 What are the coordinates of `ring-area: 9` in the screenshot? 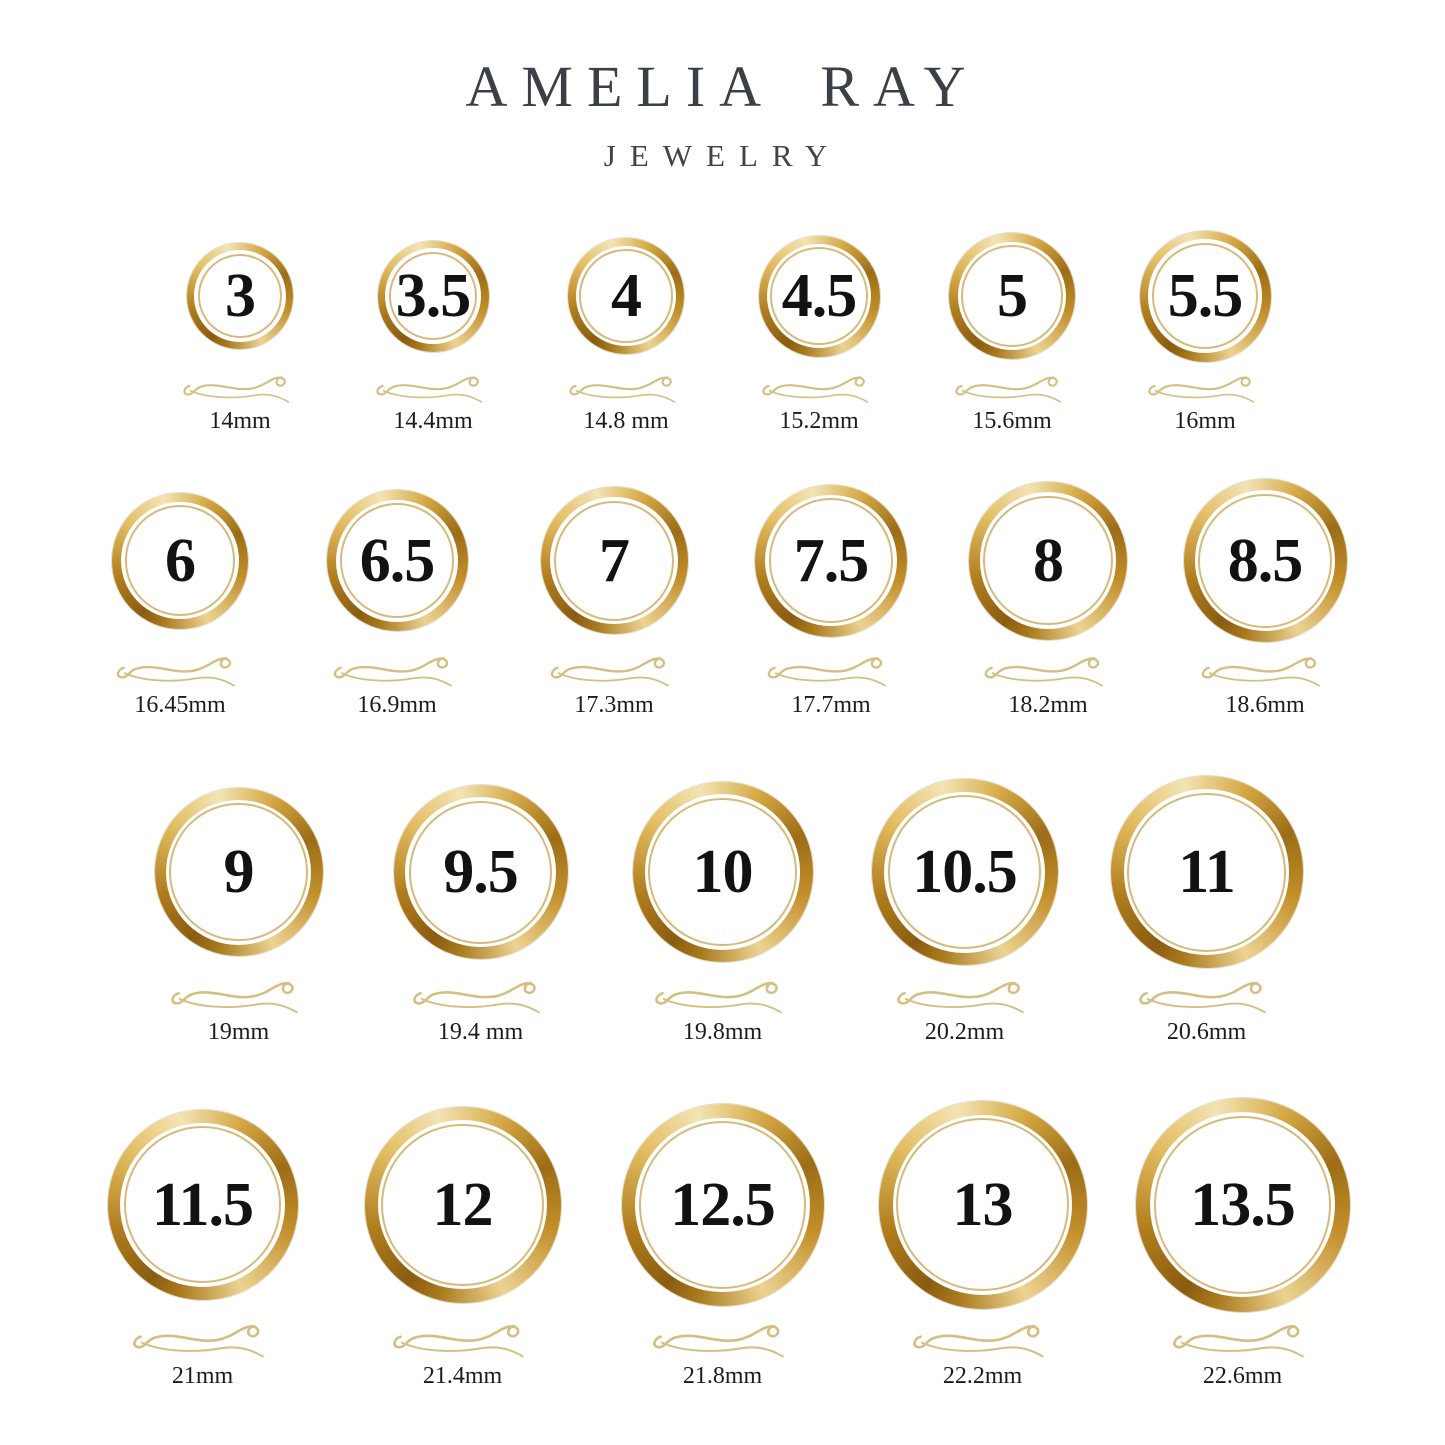 It's located at (238, 872).